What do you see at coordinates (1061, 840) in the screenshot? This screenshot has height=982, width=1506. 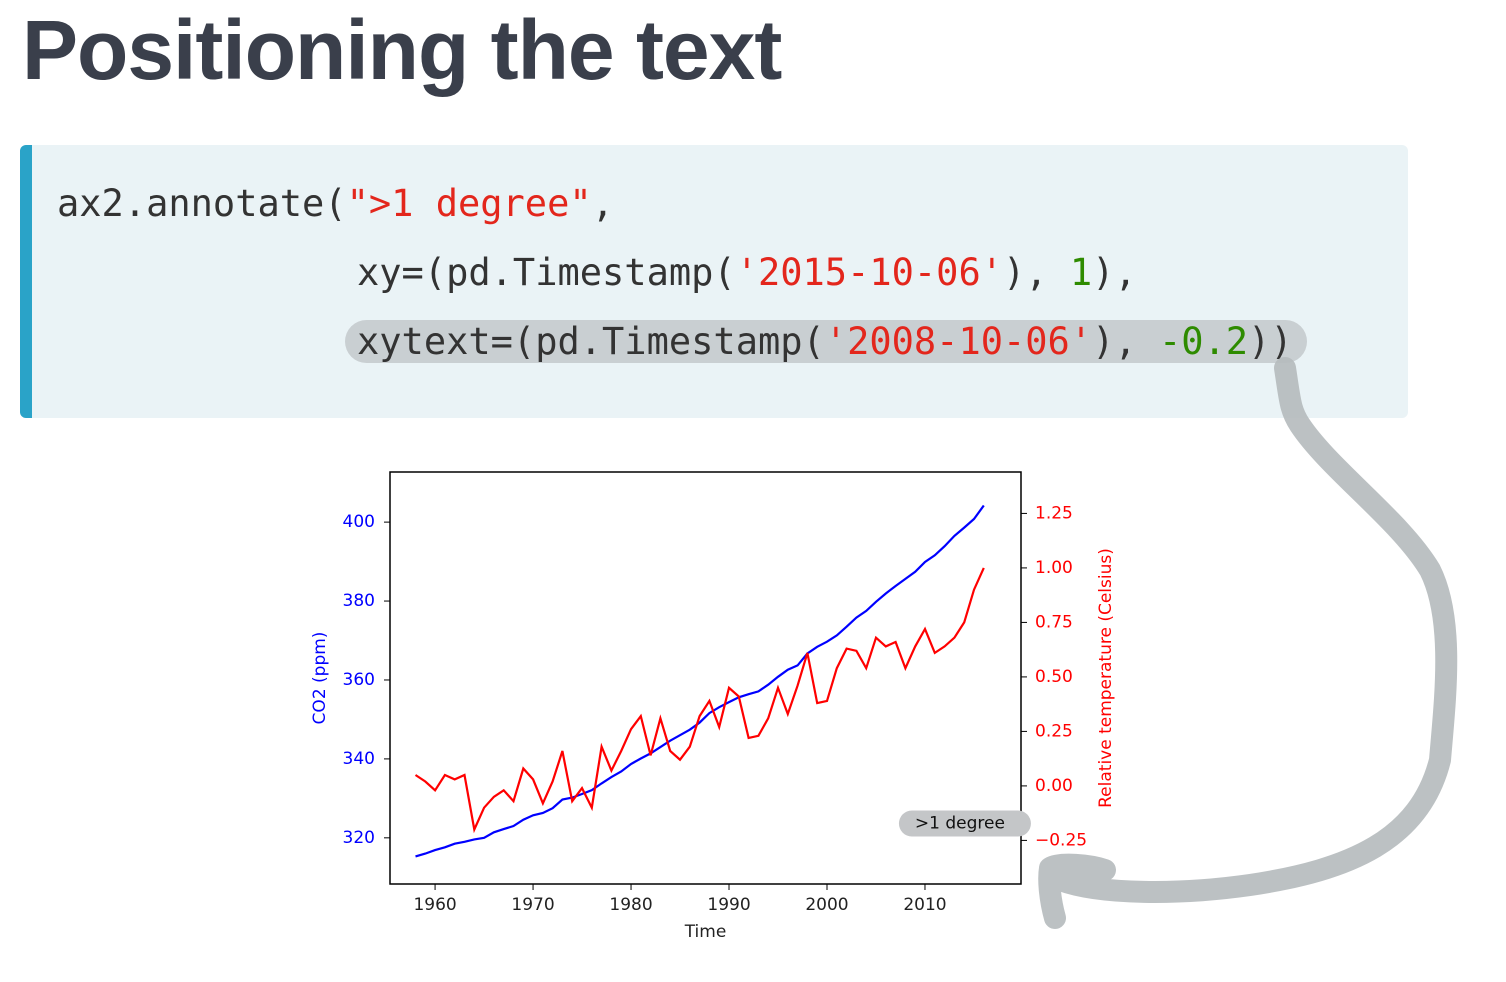 I see `y2-tick-label: −0.25` at bounding box center [1061, 840].